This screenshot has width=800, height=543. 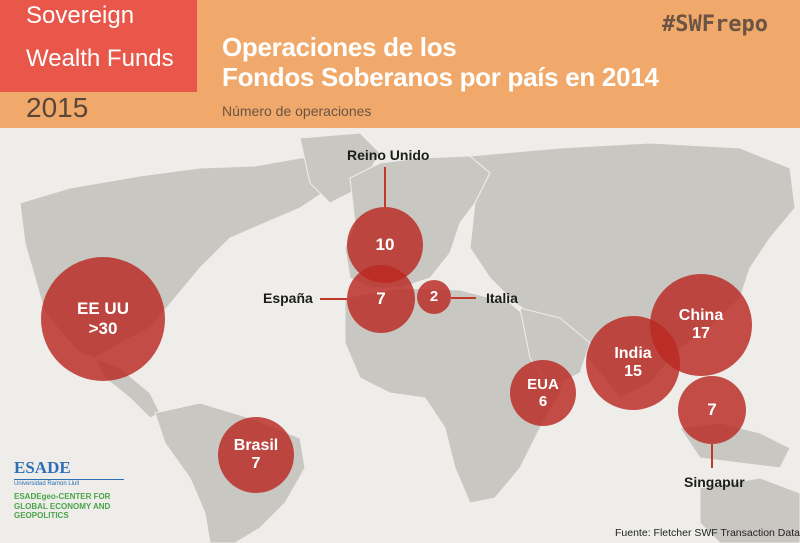 I want to click on brand-year: 2015, so click(x=57, y=107).